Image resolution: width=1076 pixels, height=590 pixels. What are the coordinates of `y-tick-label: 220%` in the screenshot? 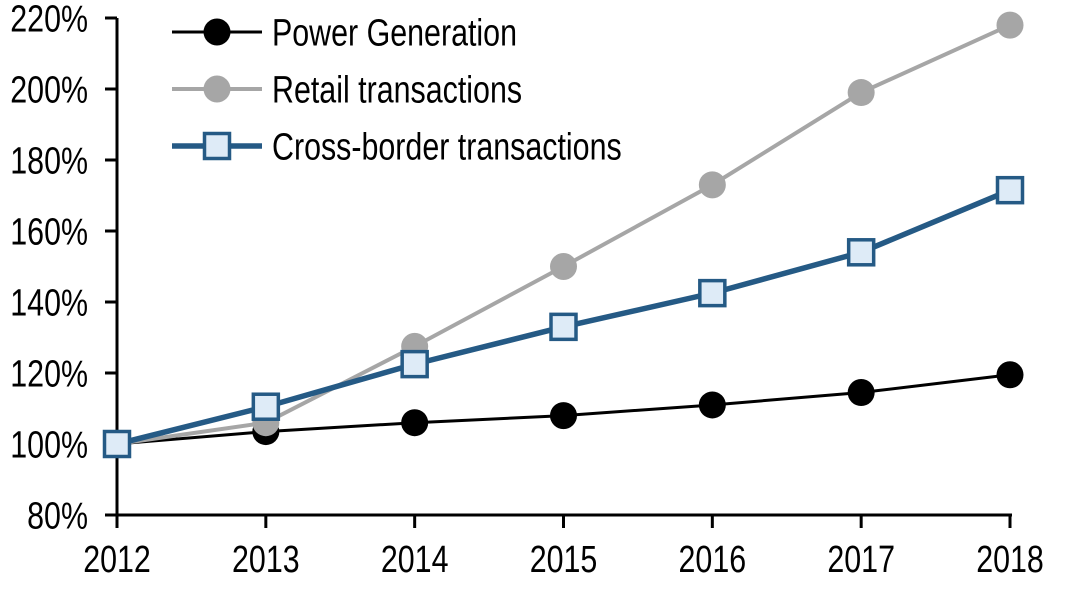 It's located at (49, 20).